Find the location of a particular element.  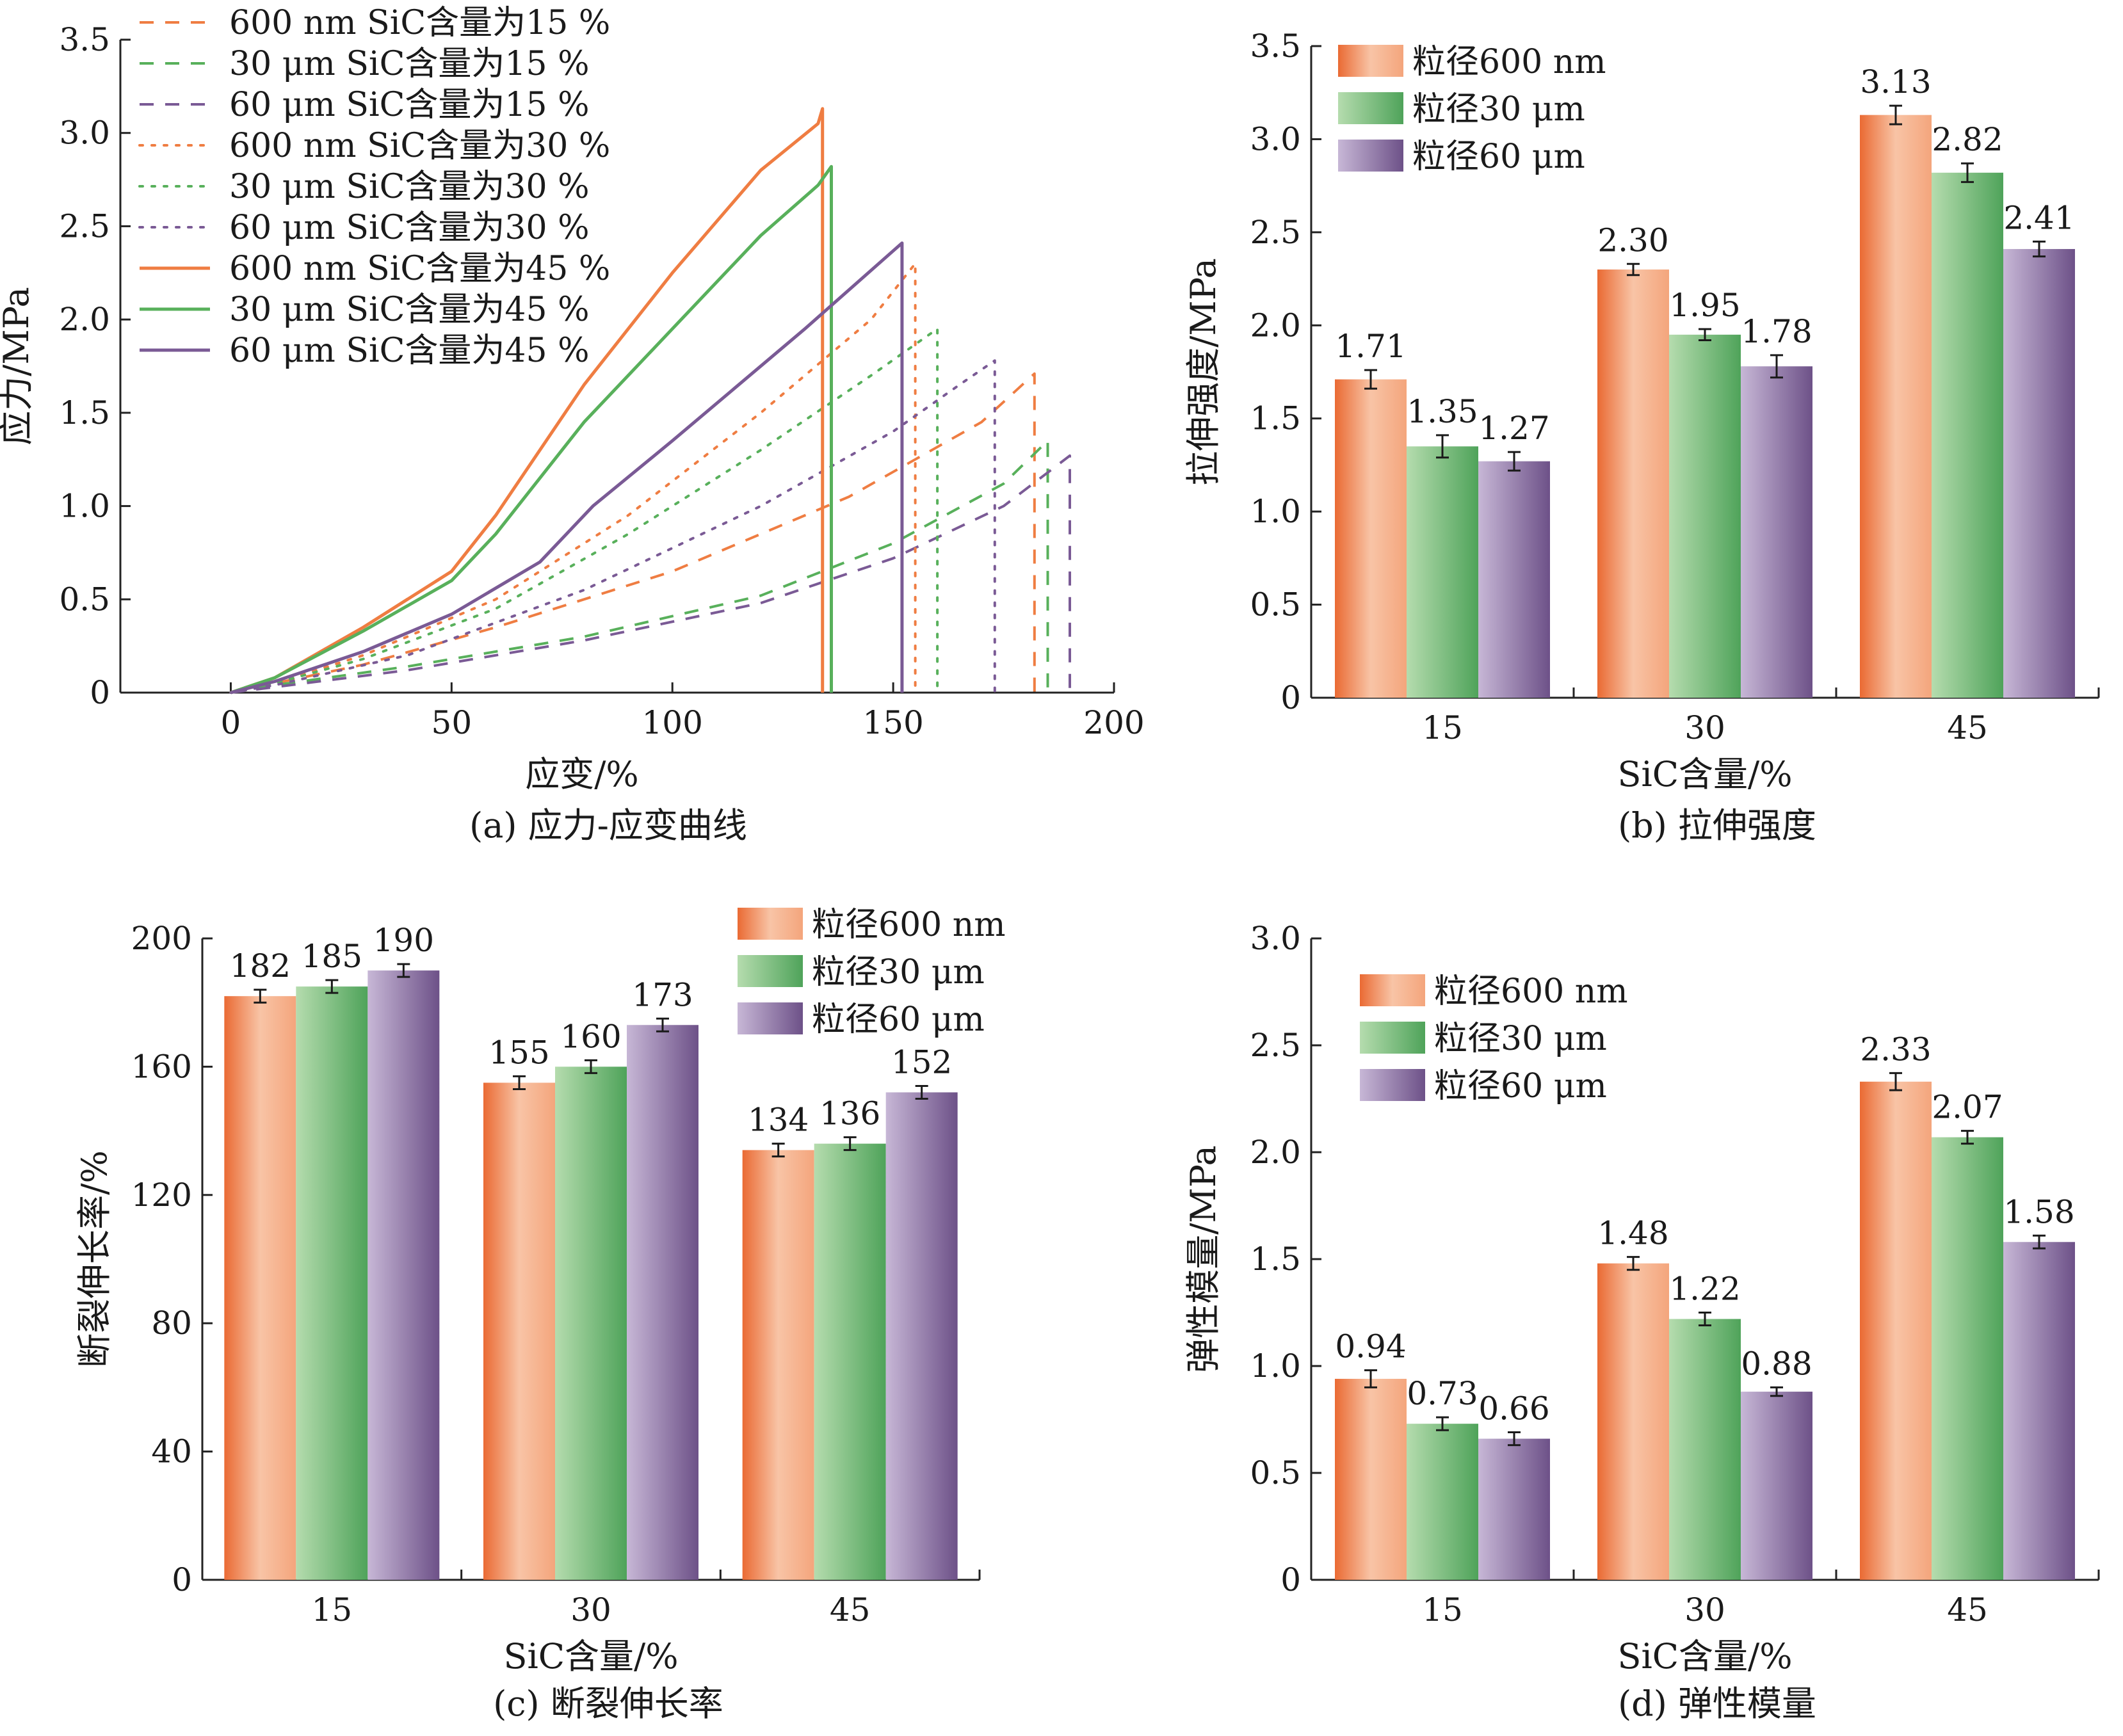

x-tick-label: 100 is located at coordinates (672, 723).